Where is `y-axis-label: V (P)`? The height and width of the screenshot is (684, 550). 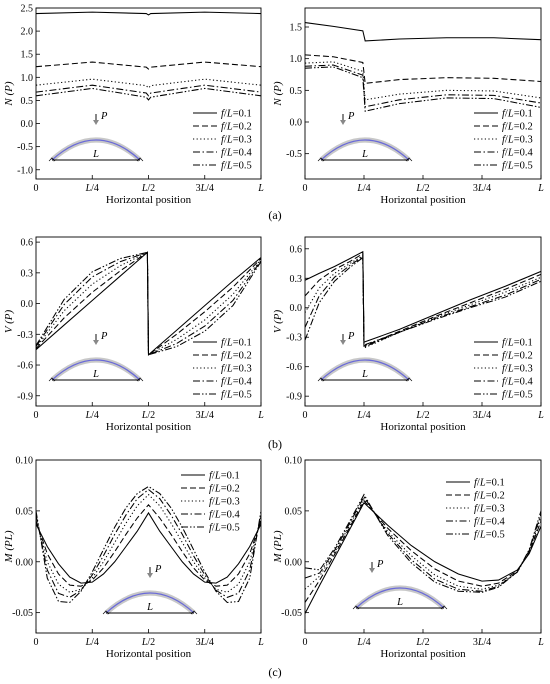
y-axis-label: V (P) is located at coordinates (278, 322).